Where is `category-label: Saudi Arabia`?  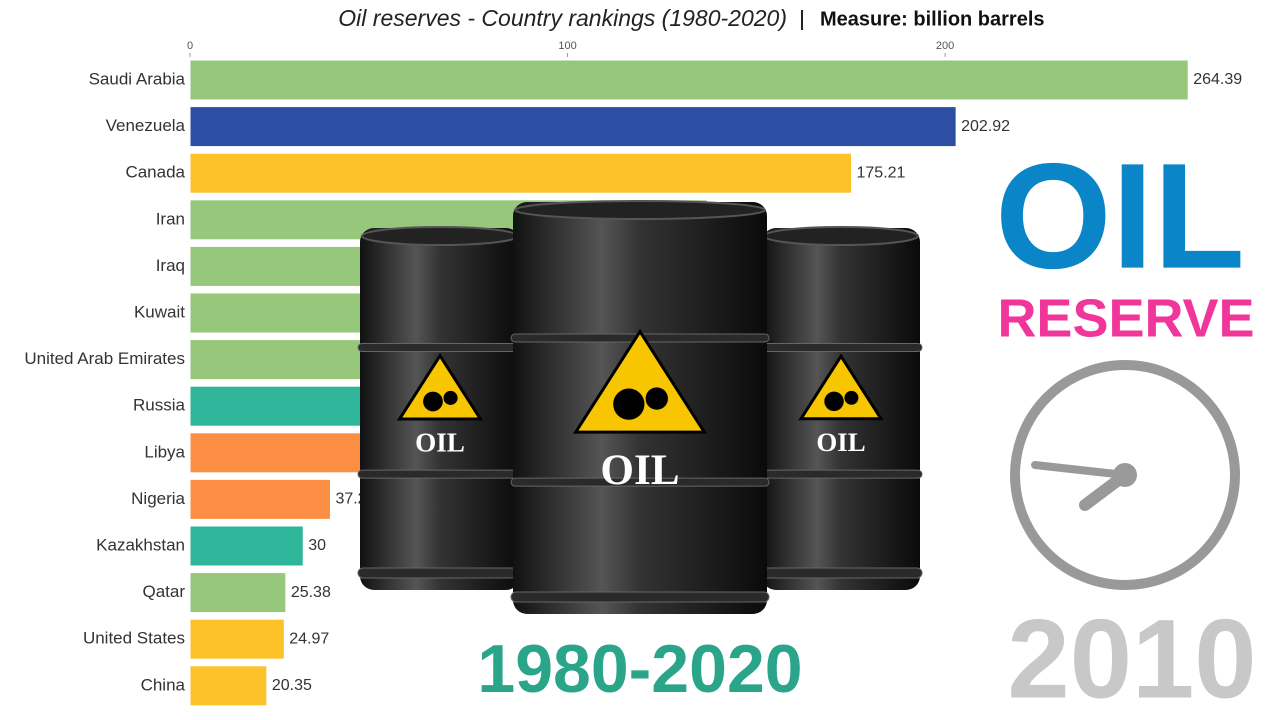 category-label: Saudi Arabia is located at coordinates (137, 78).